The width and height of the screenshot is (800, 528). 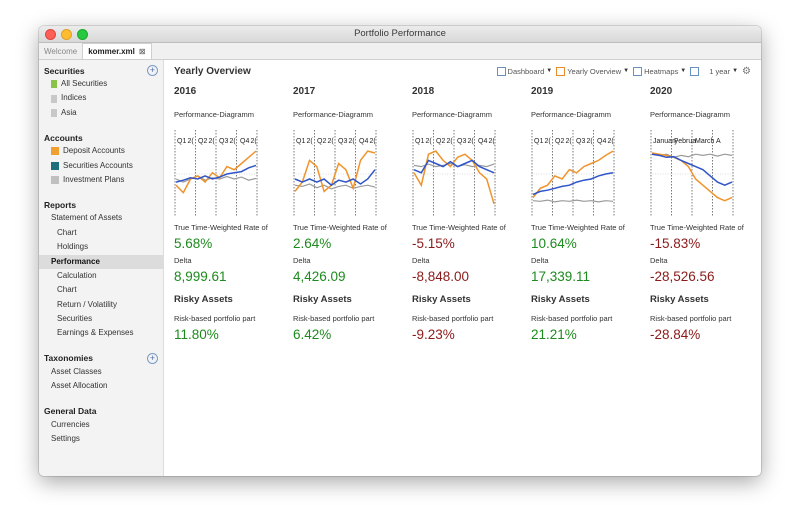 I want to click on sidebar-item-holdings: Holdings, so click(x=101, y=247).